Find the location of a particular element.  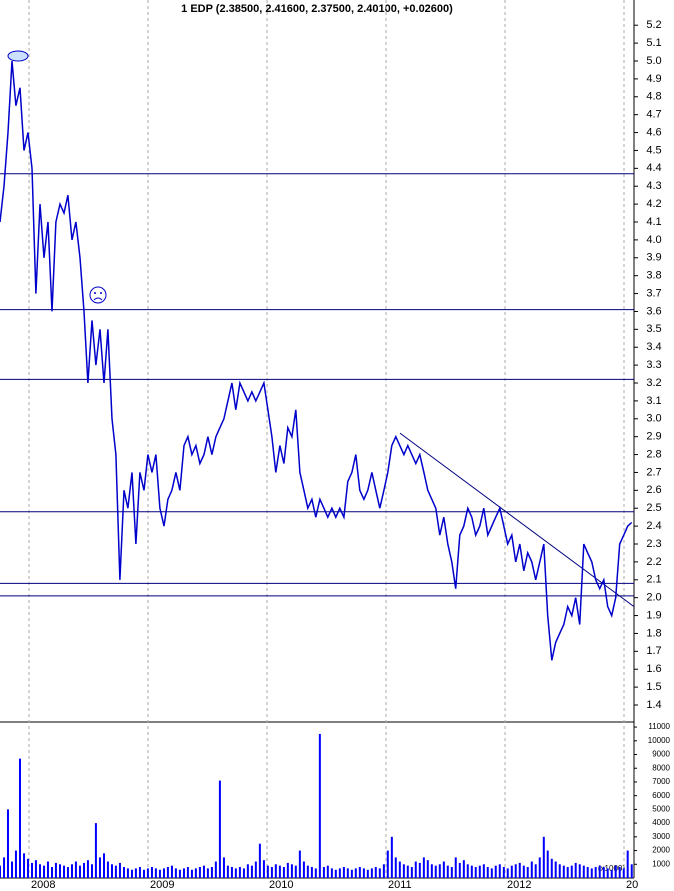

y-tick-label: 4.8 is located at coordinates (653, 97).